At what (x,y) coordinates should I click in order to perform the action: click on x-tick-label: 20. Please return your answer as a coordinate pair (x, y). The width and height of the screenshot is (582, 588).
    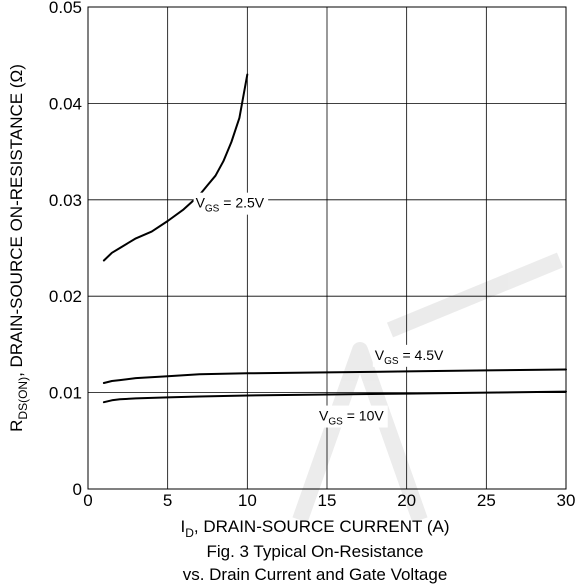
    Looking at the image, I should click on (406, 500).